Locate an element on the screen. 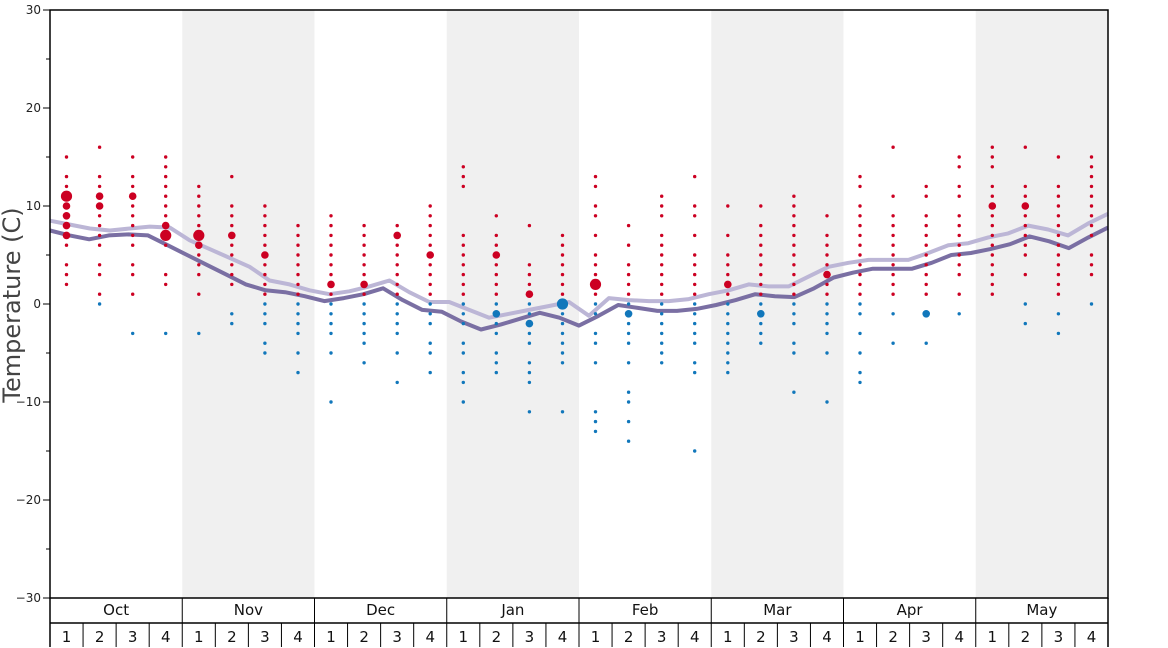 The height and width of the screenshot is (648, 1168). y-axis: 30 20 10 0 −10 −20 −30 is located at coordinates (33, 304).